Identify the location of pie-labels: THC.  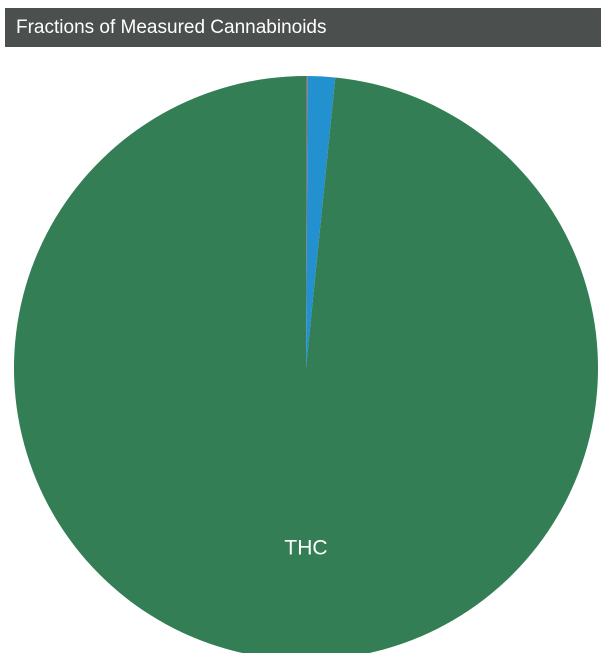
(305, 548).